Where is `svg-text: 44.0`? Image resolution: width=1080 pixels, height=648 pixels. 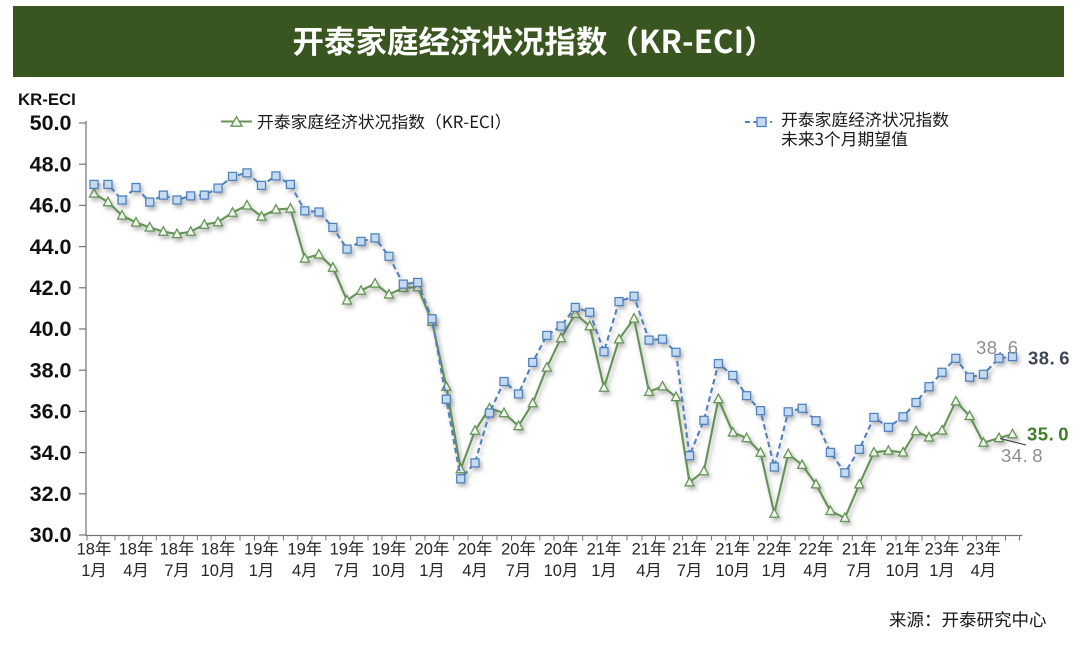
svg-text: 44.0 is located at coordinates (51, 247).